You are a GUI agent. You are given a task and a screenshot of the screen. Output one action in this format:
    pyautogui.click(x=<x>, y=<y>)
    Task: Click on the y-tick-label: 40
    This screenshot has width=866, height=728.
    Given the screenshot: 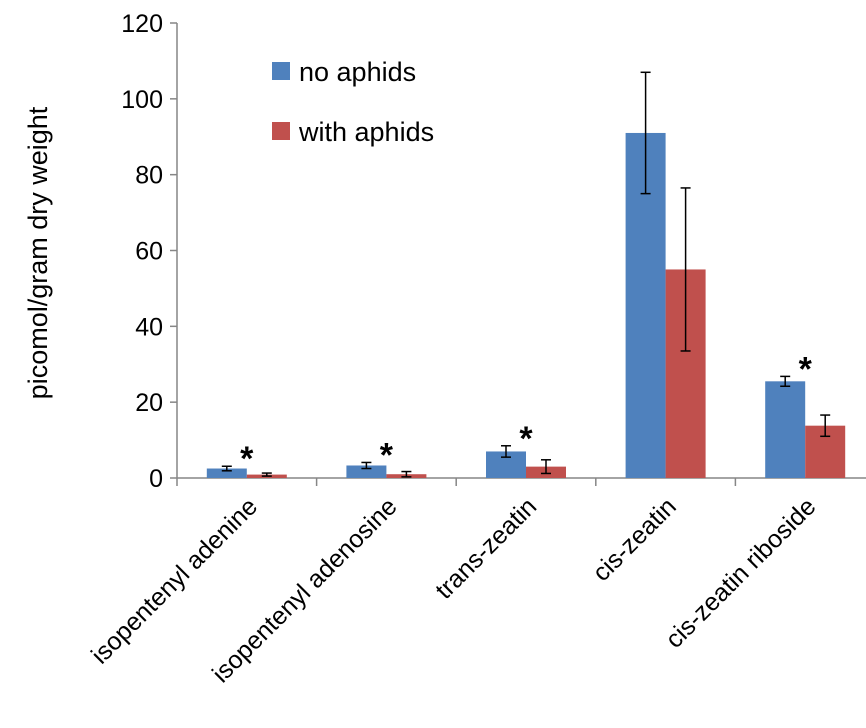 What is the action you would take?
    pyautogui.click(x=149, y=327)
    